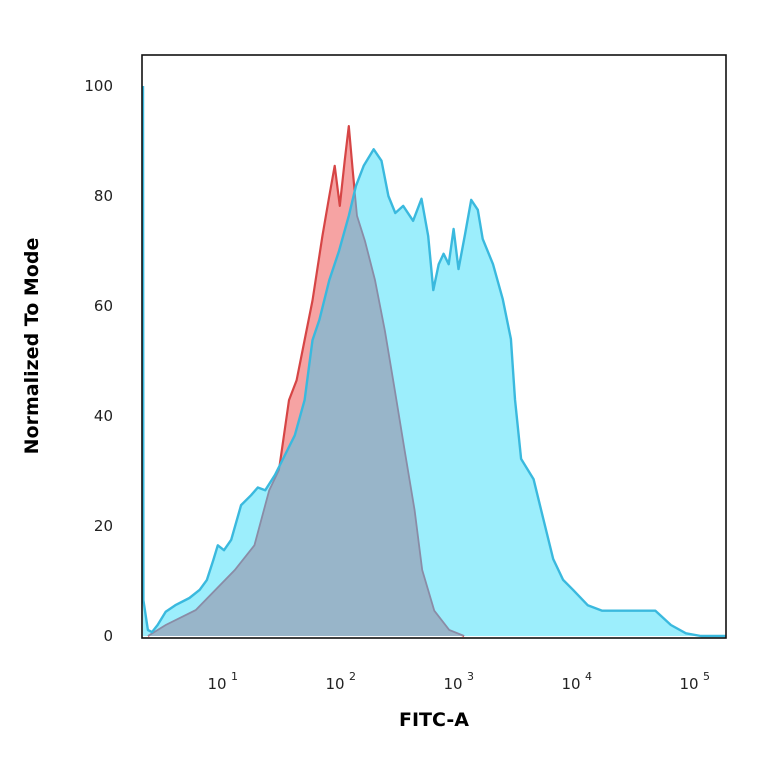  I want to click on x-tick-label: 10 2, so click(340, 681).